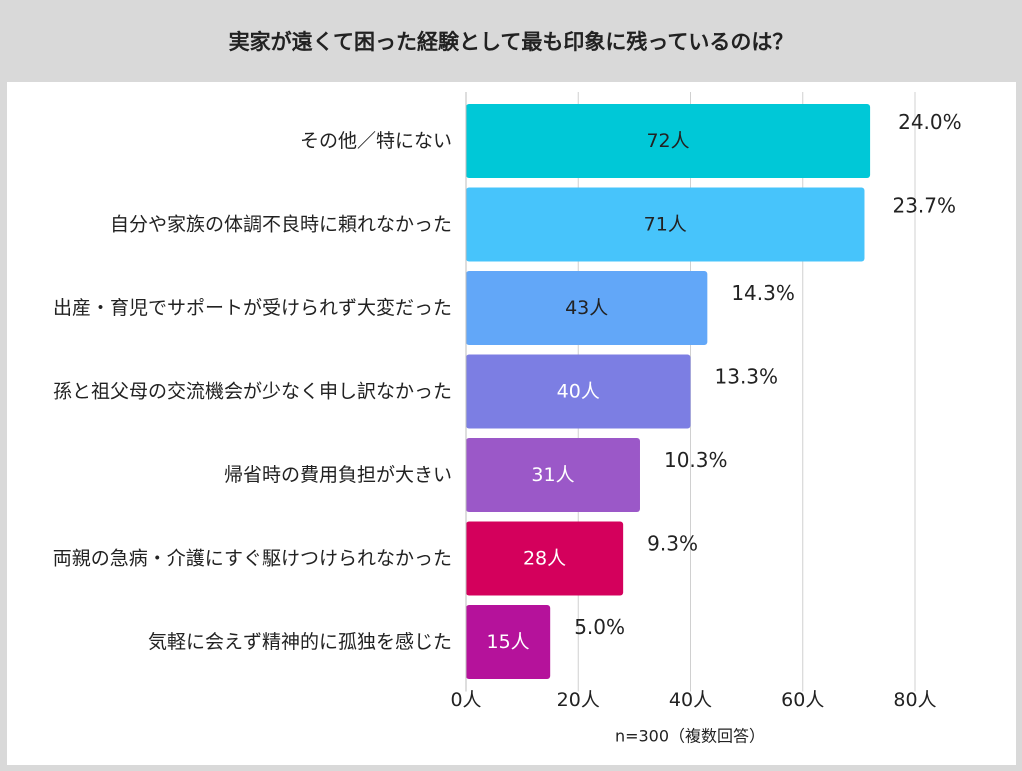 The image size is (1022, 771). I want to click on category-label: 出産・育児でサポートが受けられず大変だった, so click(252, 308).